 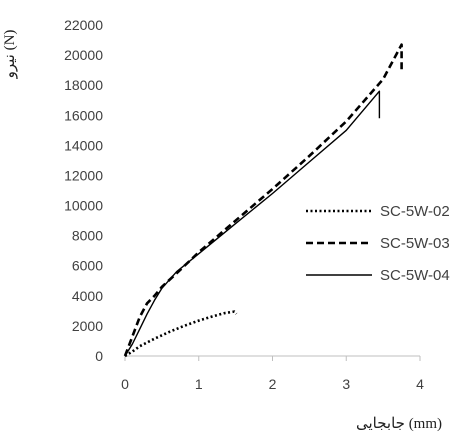 I want to click on x-tick-label: 1, so click(x=199, y=384).